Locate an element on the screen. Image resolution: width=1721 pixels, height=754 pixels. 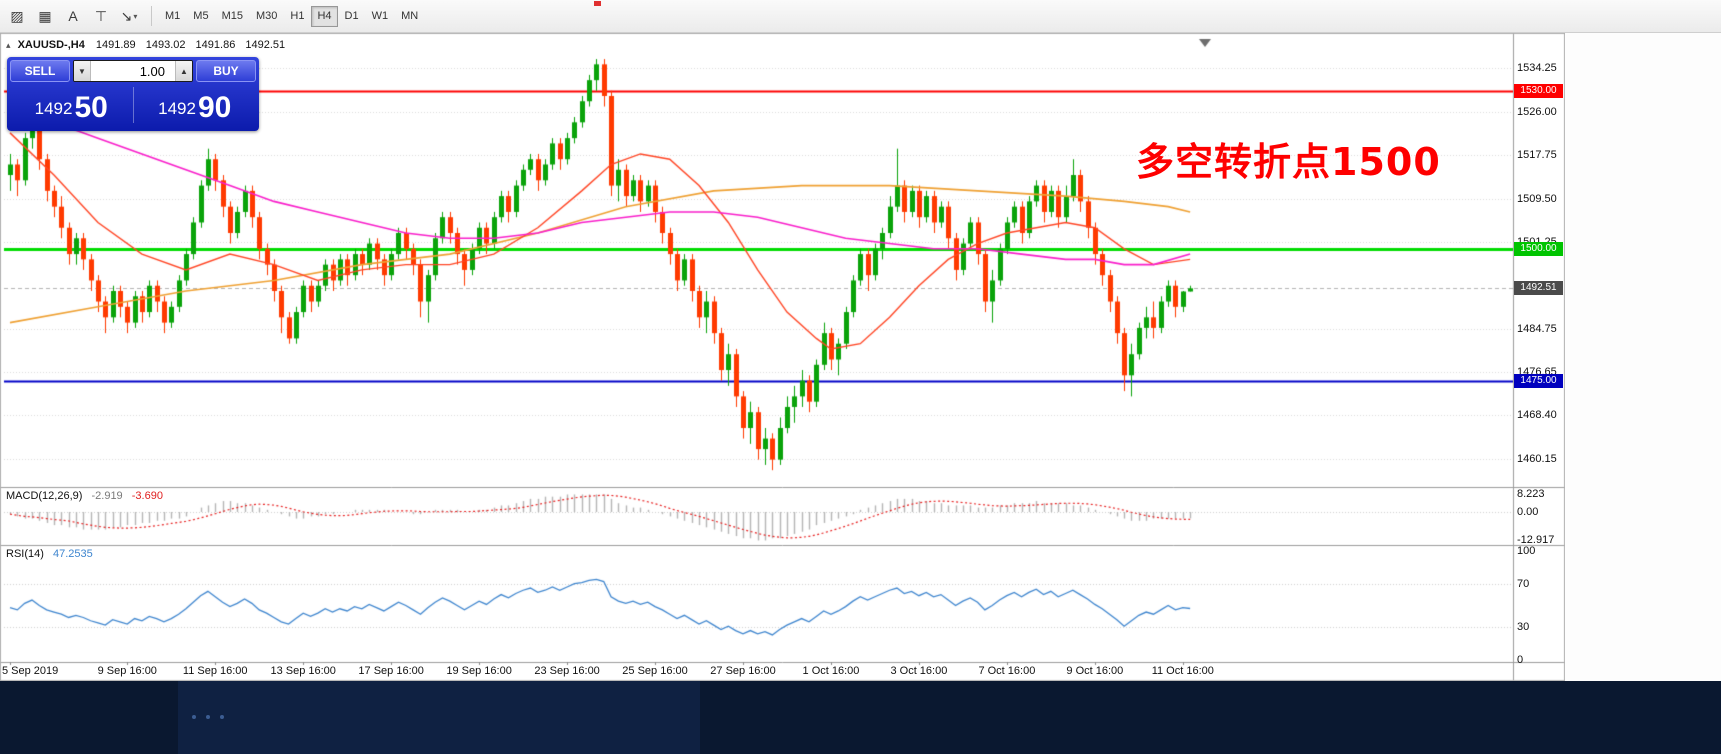
one-click-trading-panel: SELL ▼ 1.00 ▲ BUY 1492 50 1492 90 is located at coordinates (133, 94).